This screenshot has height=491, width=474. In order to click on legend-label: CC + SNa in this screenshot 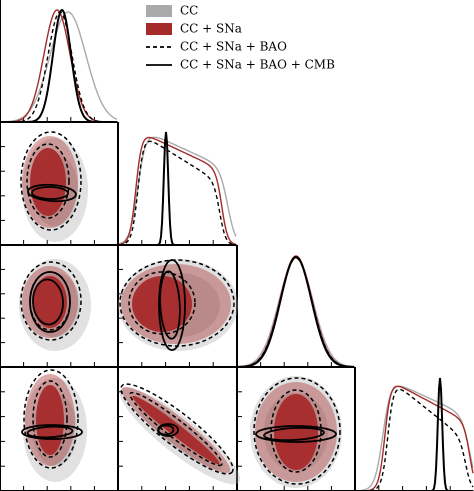, I will do `click(211, 29)`.